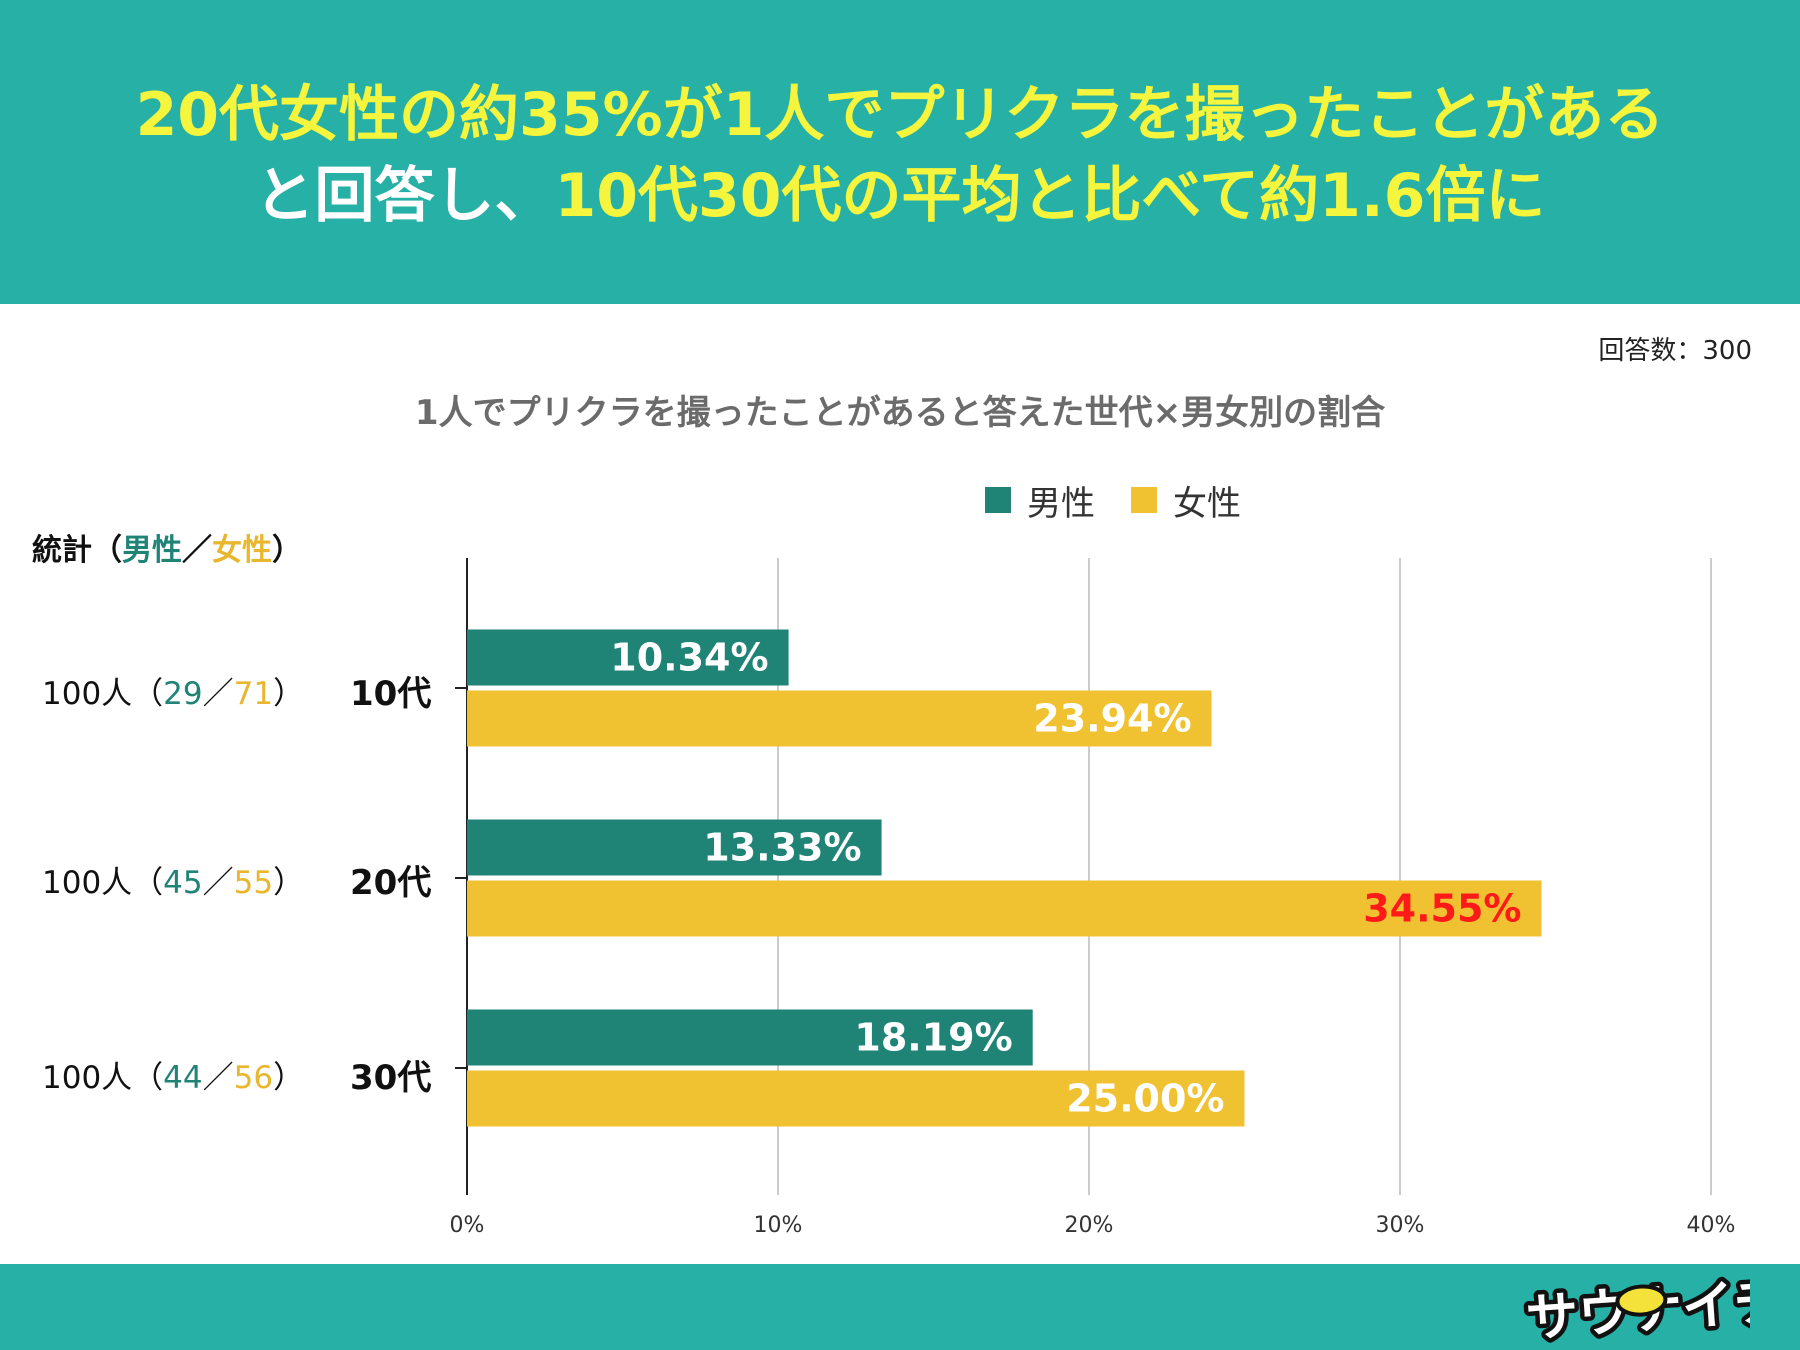 This screenshot has height=1350, width=1800. I want to click on x-tick-label: 10%, so click(778, 1225).